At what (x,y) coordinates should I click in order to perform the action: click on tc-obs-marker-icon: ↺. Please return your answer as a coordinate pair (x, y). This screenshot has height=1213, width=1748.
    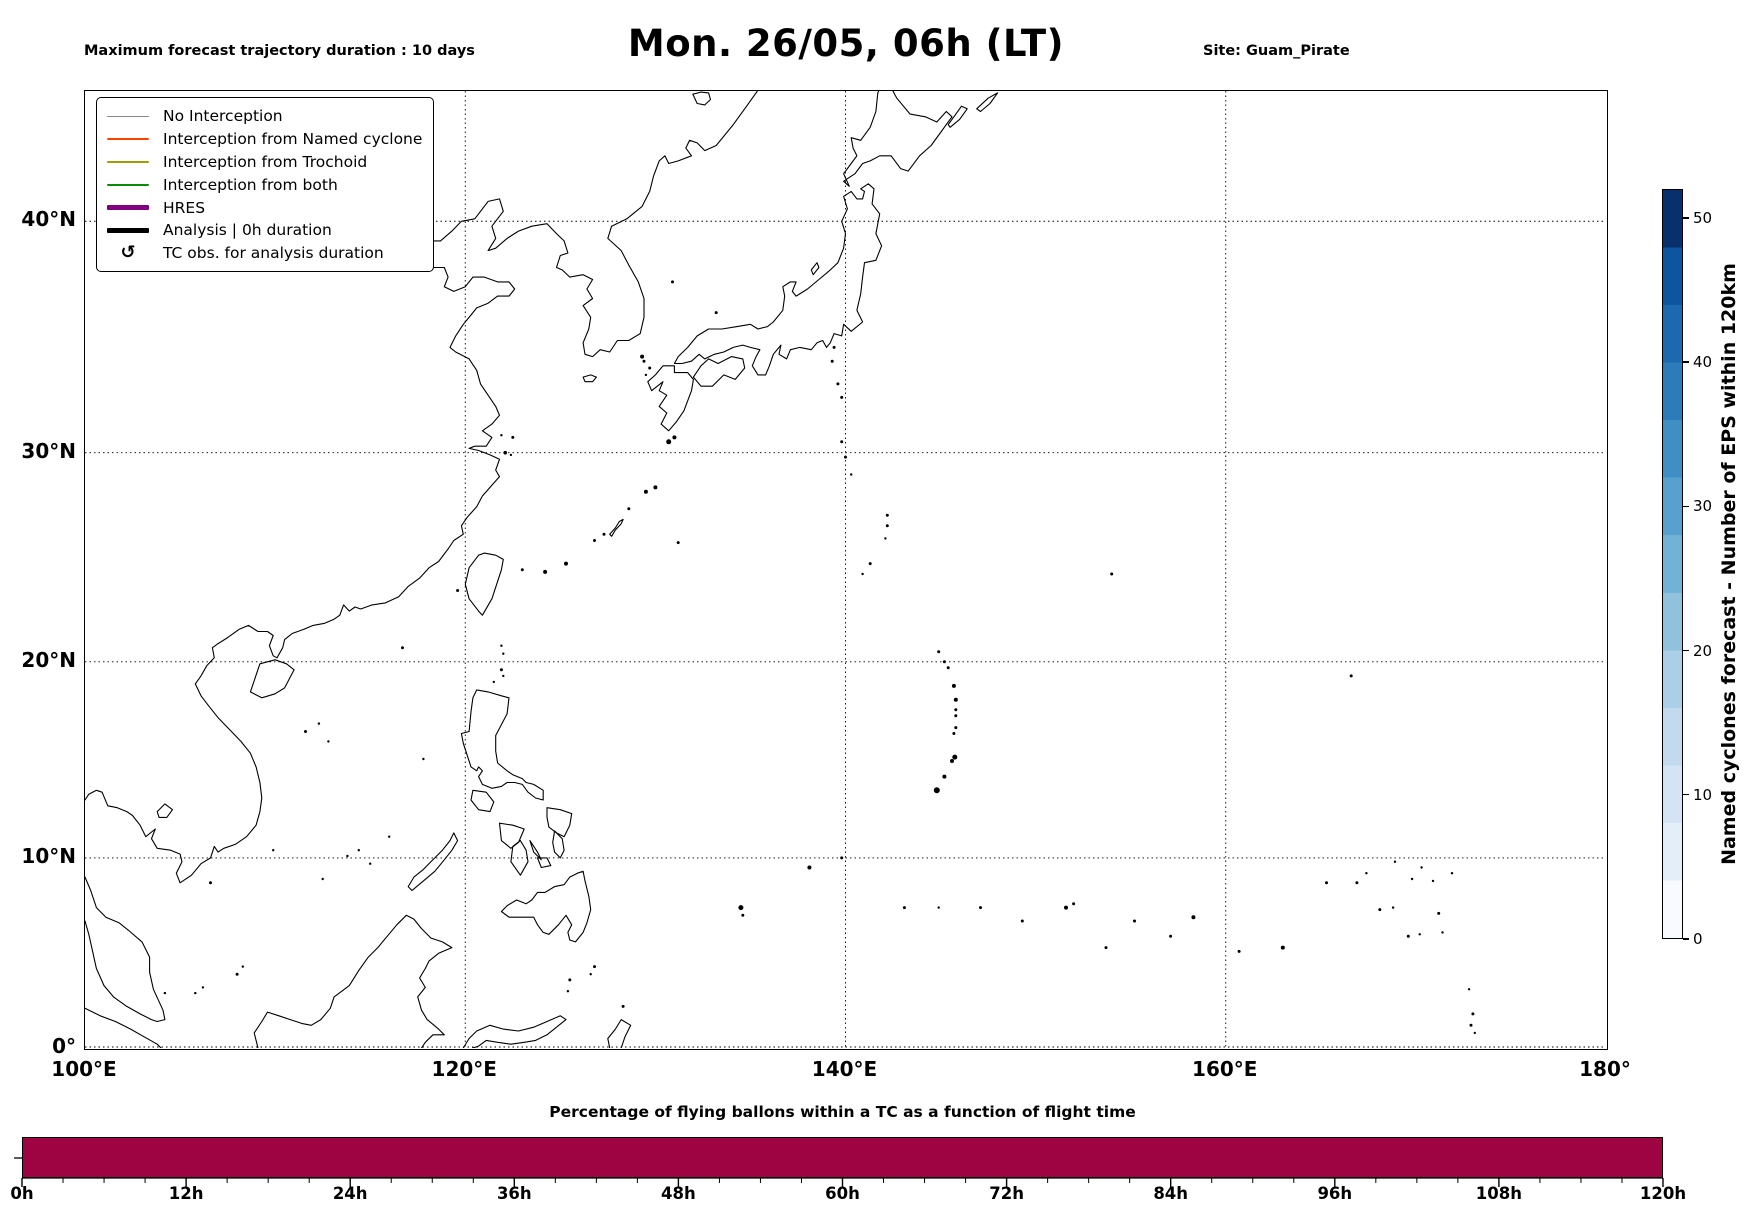
    Looking at the image, I should click on (128, 253).